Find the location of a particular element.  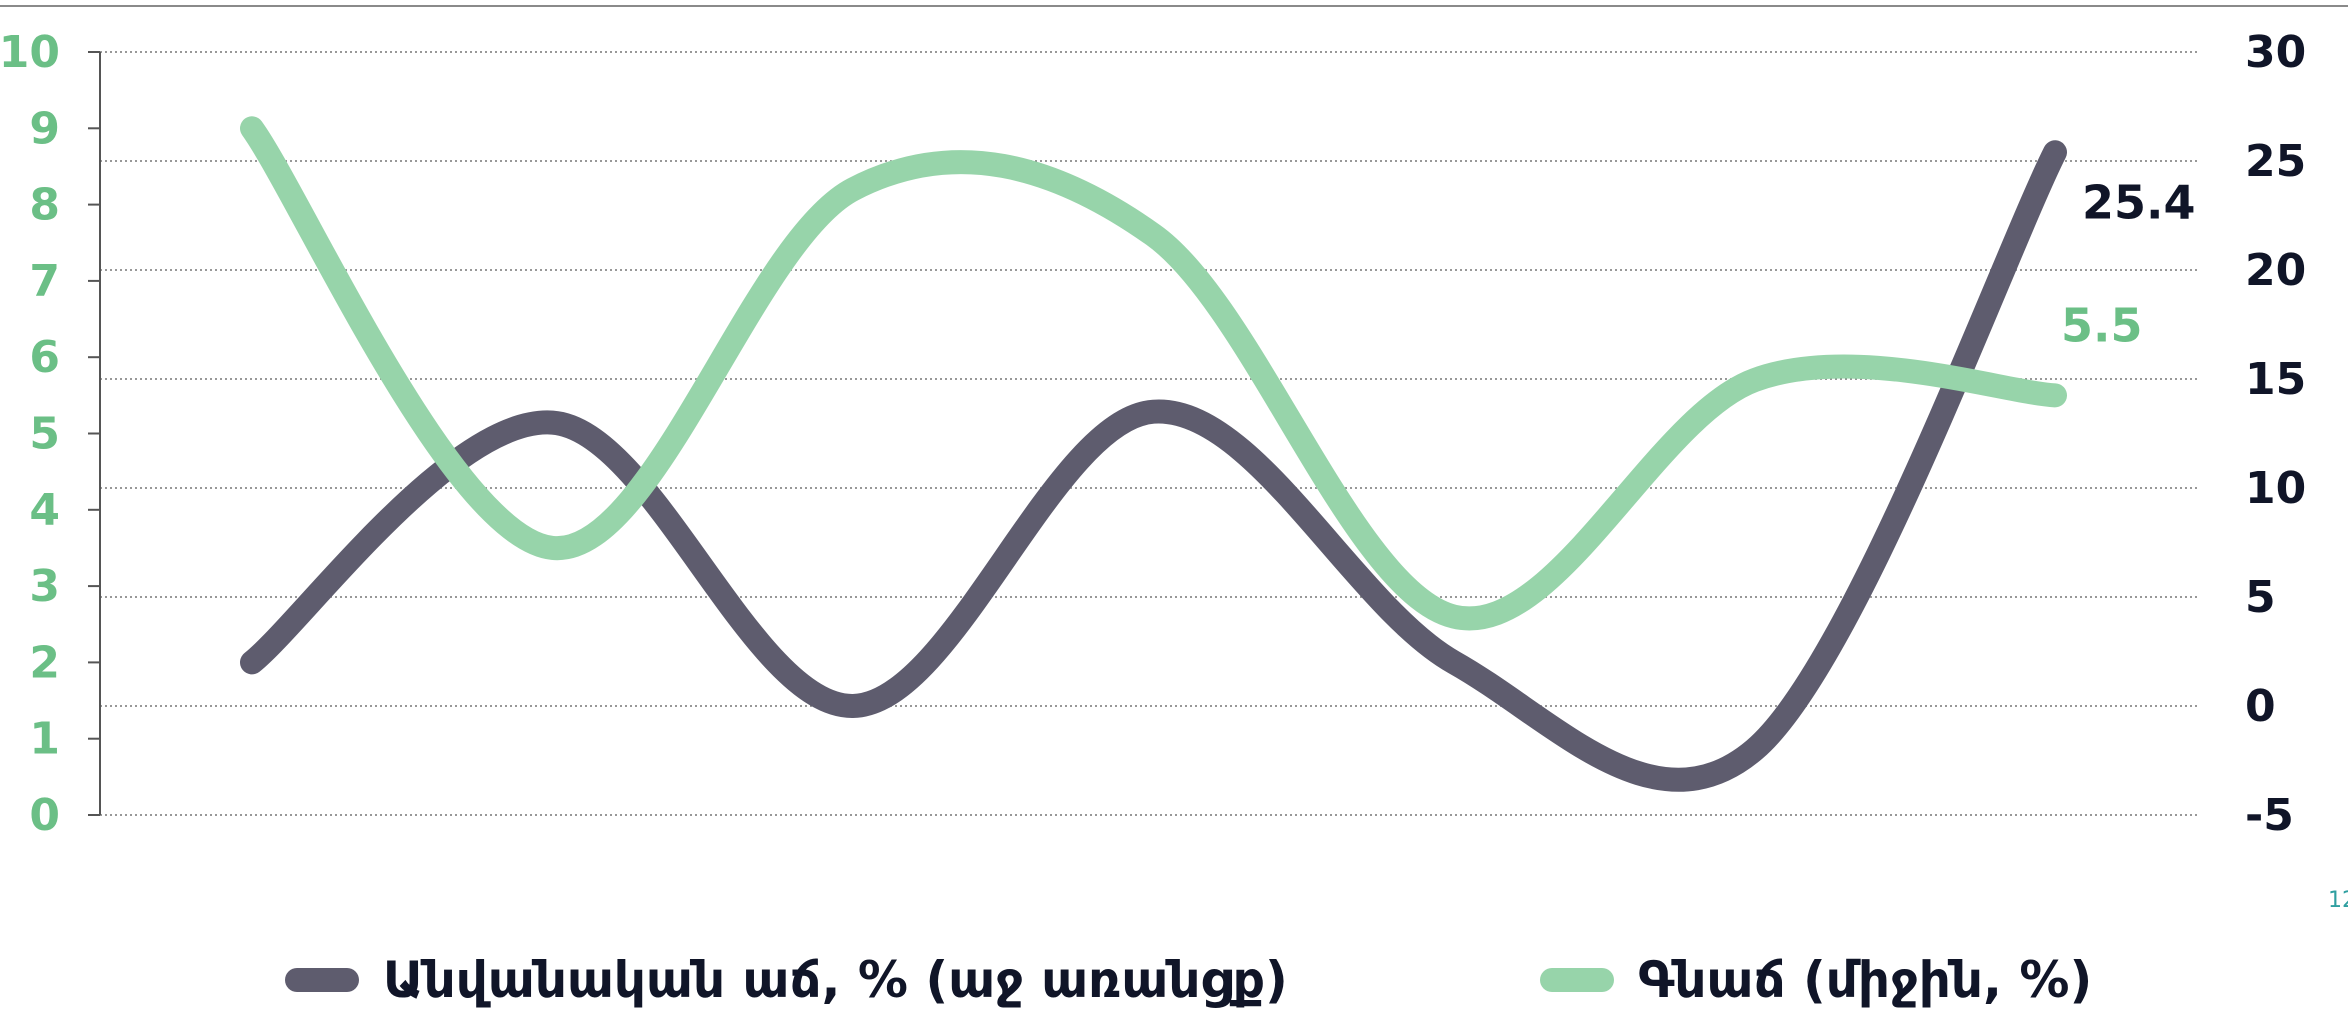

right-tick-label: 30 is located at coordinates (2275, 52).